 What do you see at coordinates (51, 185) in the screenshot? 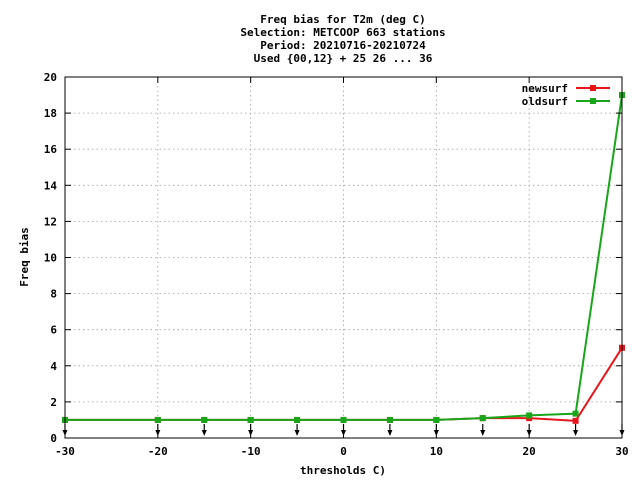
I see `y-tick-label: 14` at bounding box center [51, 185].